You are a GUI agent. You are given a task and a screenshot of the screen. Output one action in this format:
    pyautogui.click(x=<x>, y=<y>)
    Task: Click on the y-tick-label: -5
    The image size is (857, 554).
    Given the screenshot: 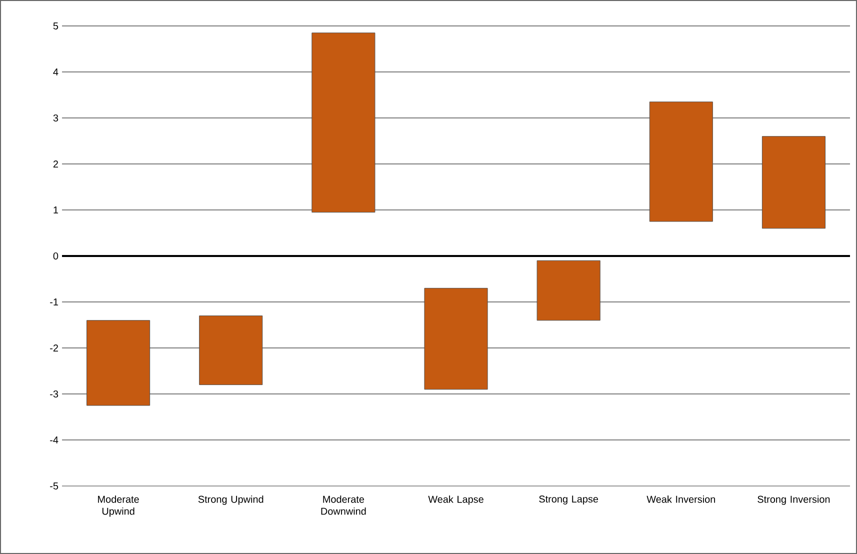 What is the action you would take?
    pyautogui.click(x=54, y=486)
    